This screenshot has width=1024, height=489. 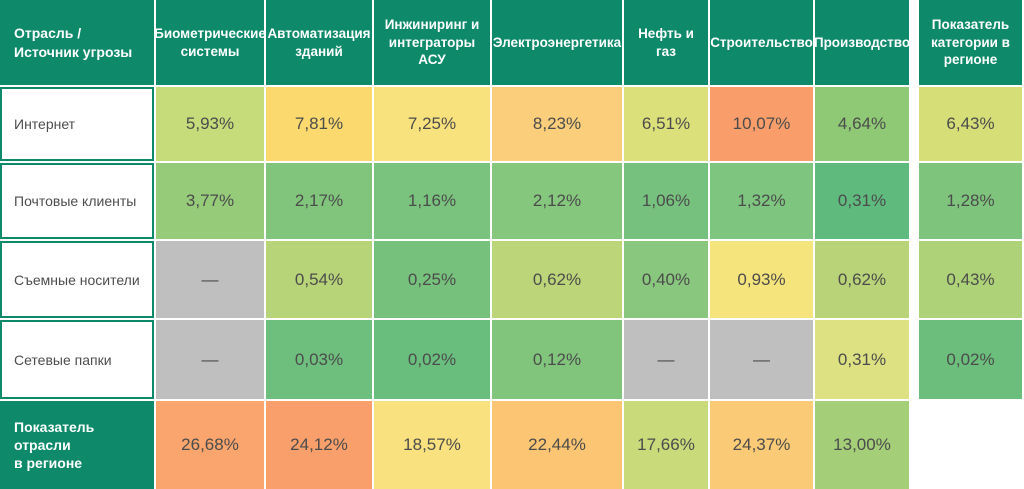 I want to click on heatmap-cell: 2,12%, so click(x=557, y=201).